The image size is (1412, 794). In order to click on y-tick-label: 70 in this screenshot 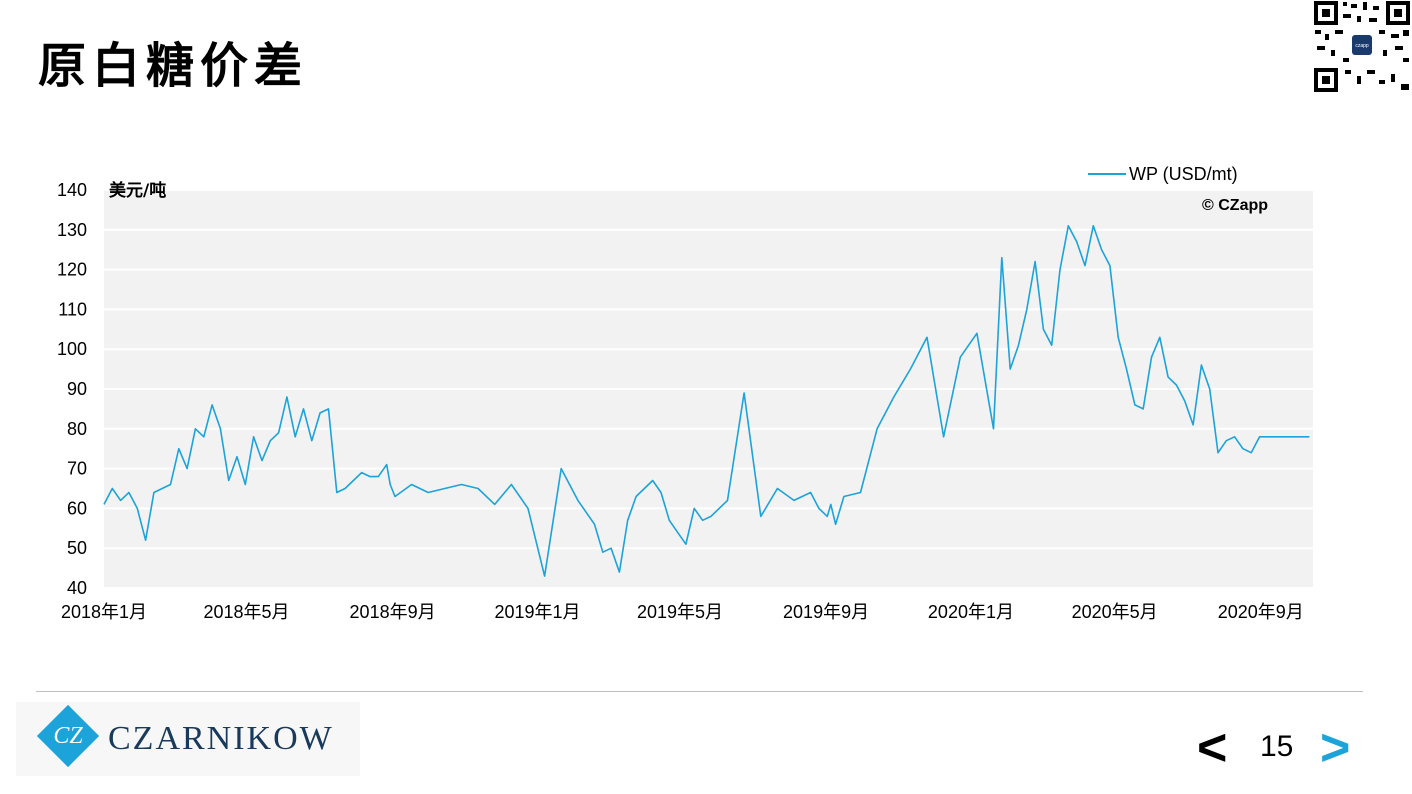, I will do `click(77, 469)`.